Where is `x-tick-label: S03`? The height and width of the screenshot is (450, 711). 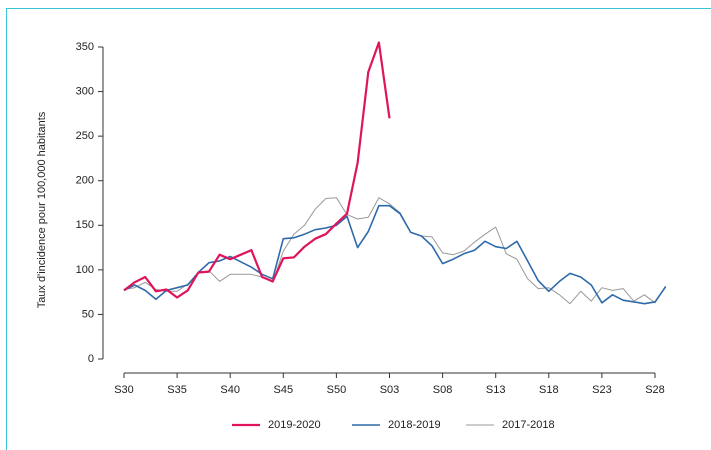
x-tick-label: S03 is located at coordinates (390, 390).